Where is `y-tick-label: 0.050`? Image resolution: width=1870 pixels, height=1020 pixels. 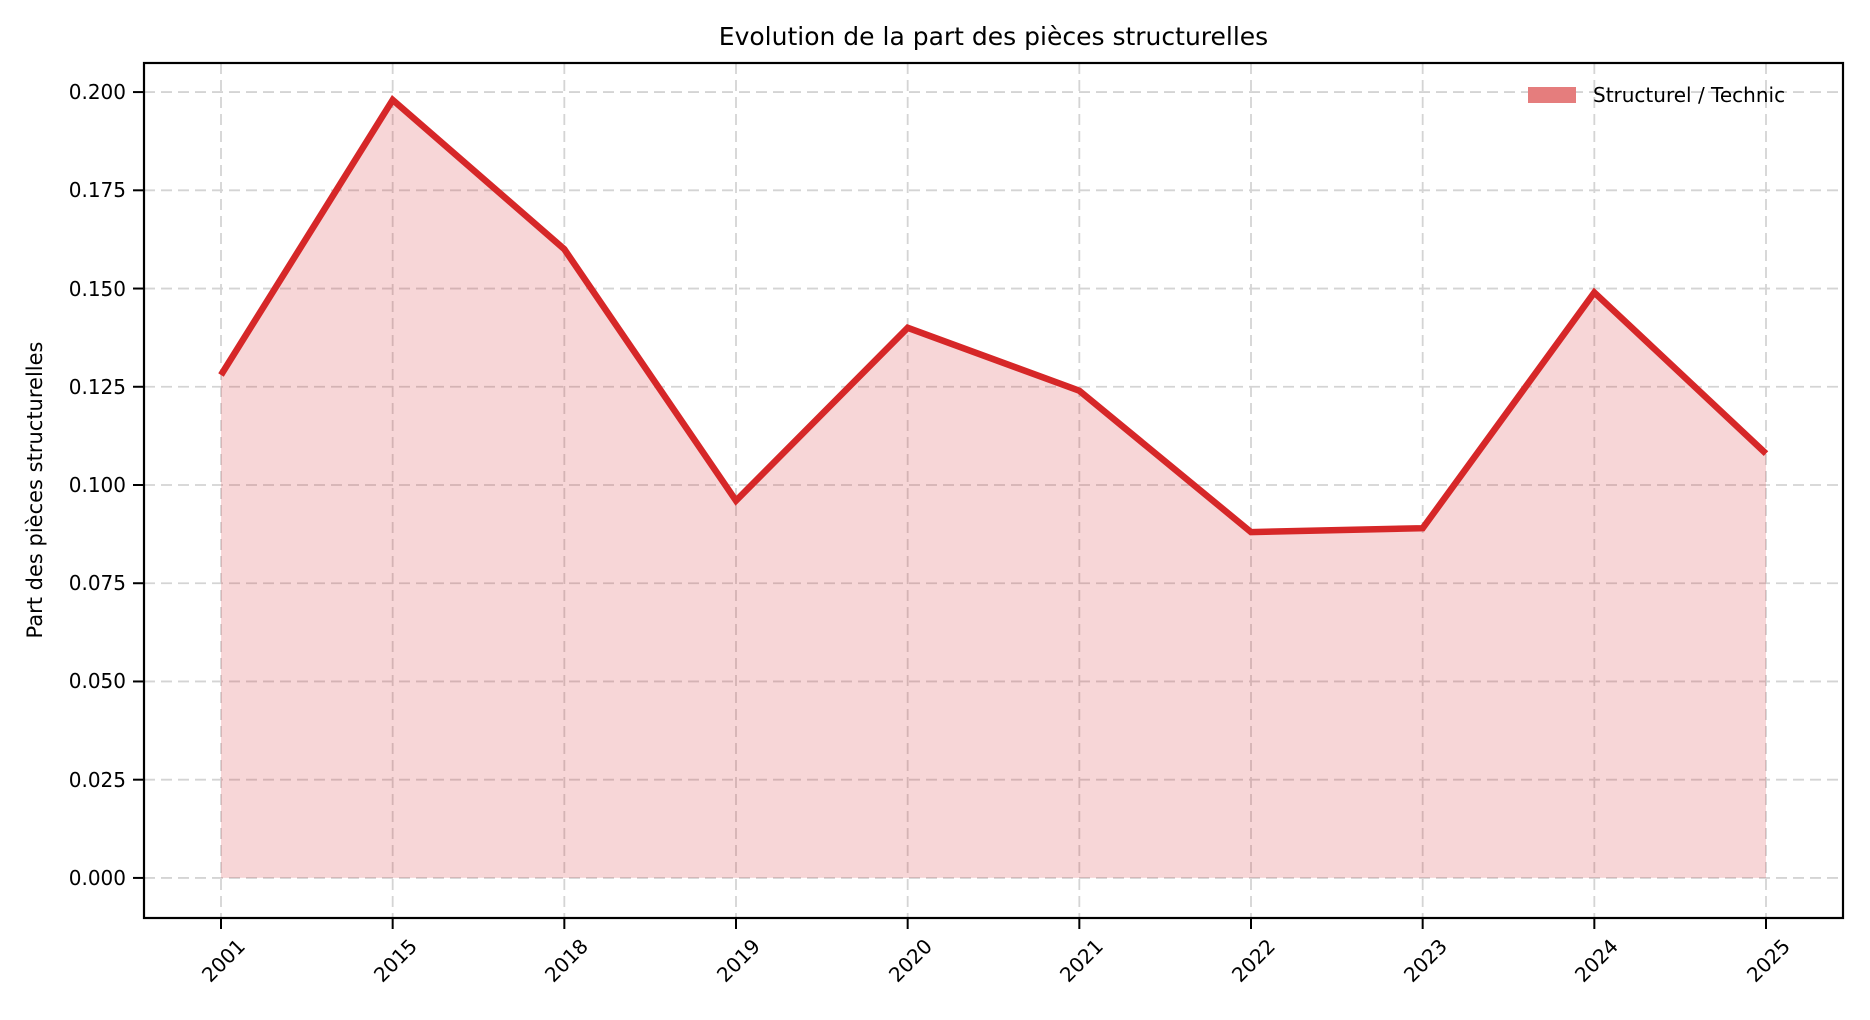 y-tick-label: 0.050 is located at coordinates (97, 681).